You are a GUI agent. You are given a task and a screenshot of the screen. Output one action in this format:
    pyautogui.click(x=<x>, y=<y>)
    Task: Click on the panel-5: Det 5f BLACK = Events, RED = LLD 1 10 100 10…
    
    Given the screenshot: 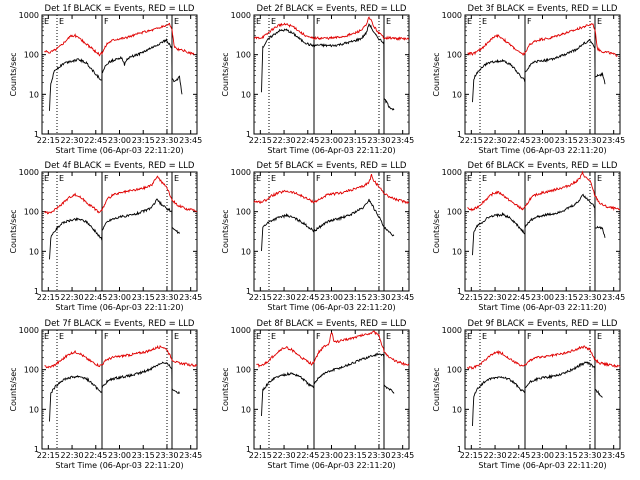 What is the action you would take?
    pyautogui.click(x=317, y=236)
    